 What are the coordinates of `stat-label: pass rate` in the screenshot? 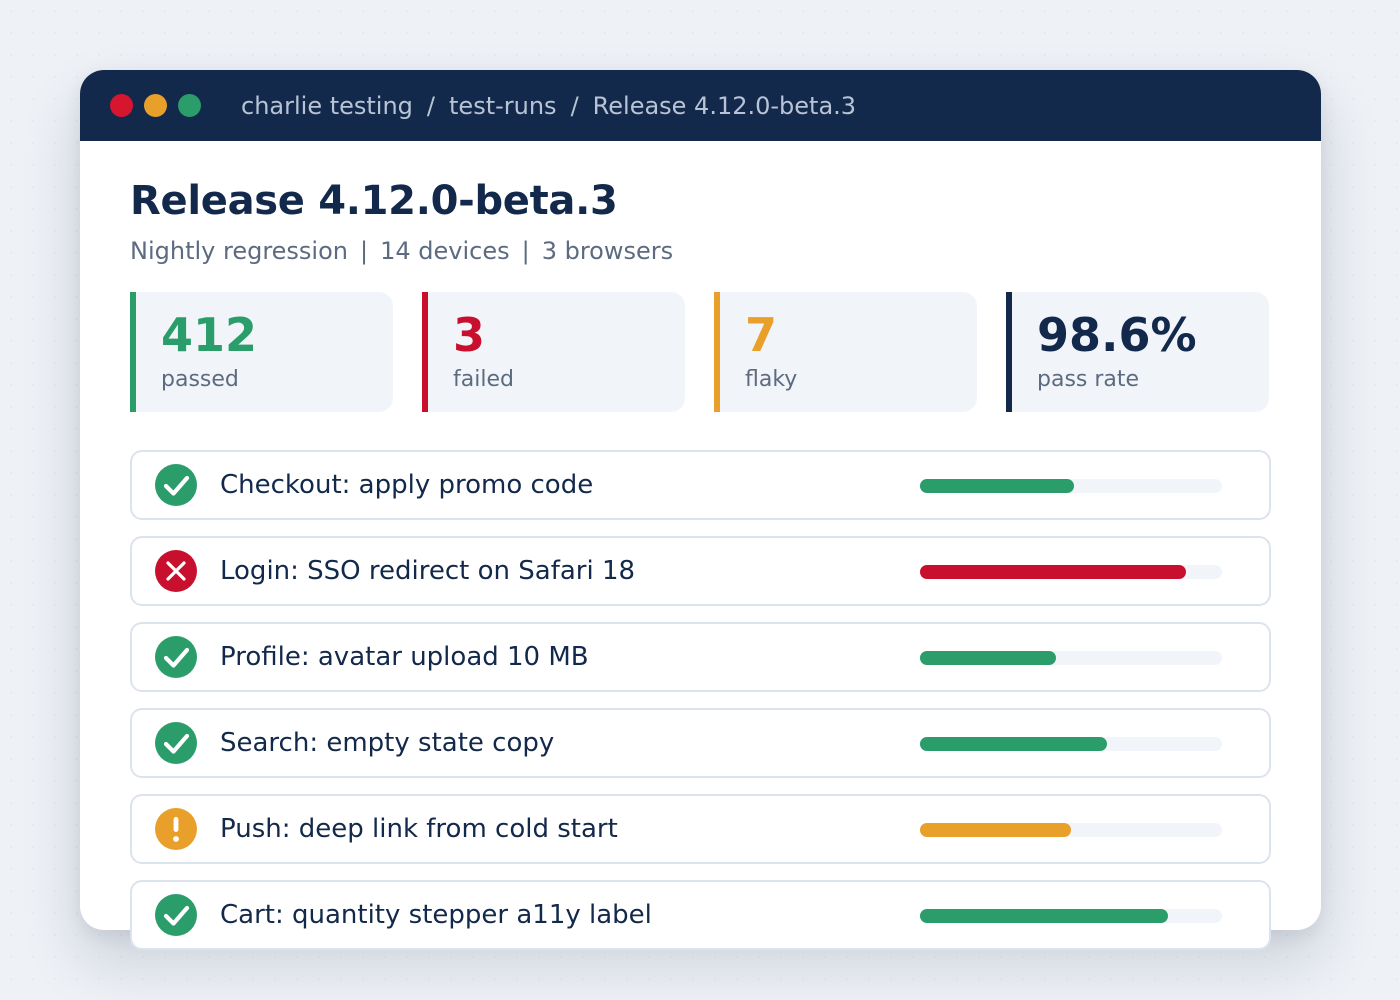 It's located at (1088, 379).